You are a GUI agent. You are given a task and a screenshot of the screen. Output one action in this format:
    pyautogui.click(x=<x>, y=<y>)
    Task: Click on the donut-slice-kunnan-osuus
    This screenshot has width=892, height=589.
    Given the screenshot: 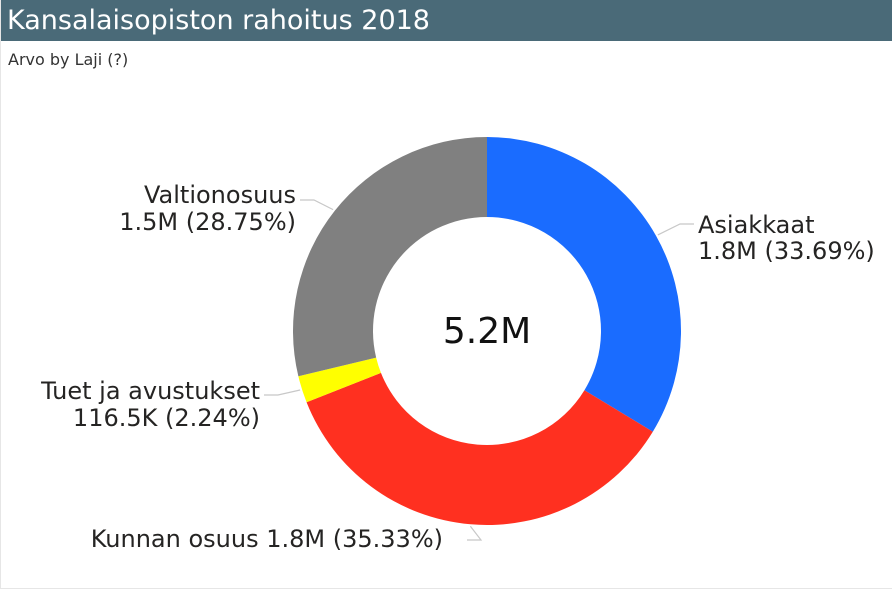 What is the action you would take?
    pyautogui.click(x=479, y=448)
    